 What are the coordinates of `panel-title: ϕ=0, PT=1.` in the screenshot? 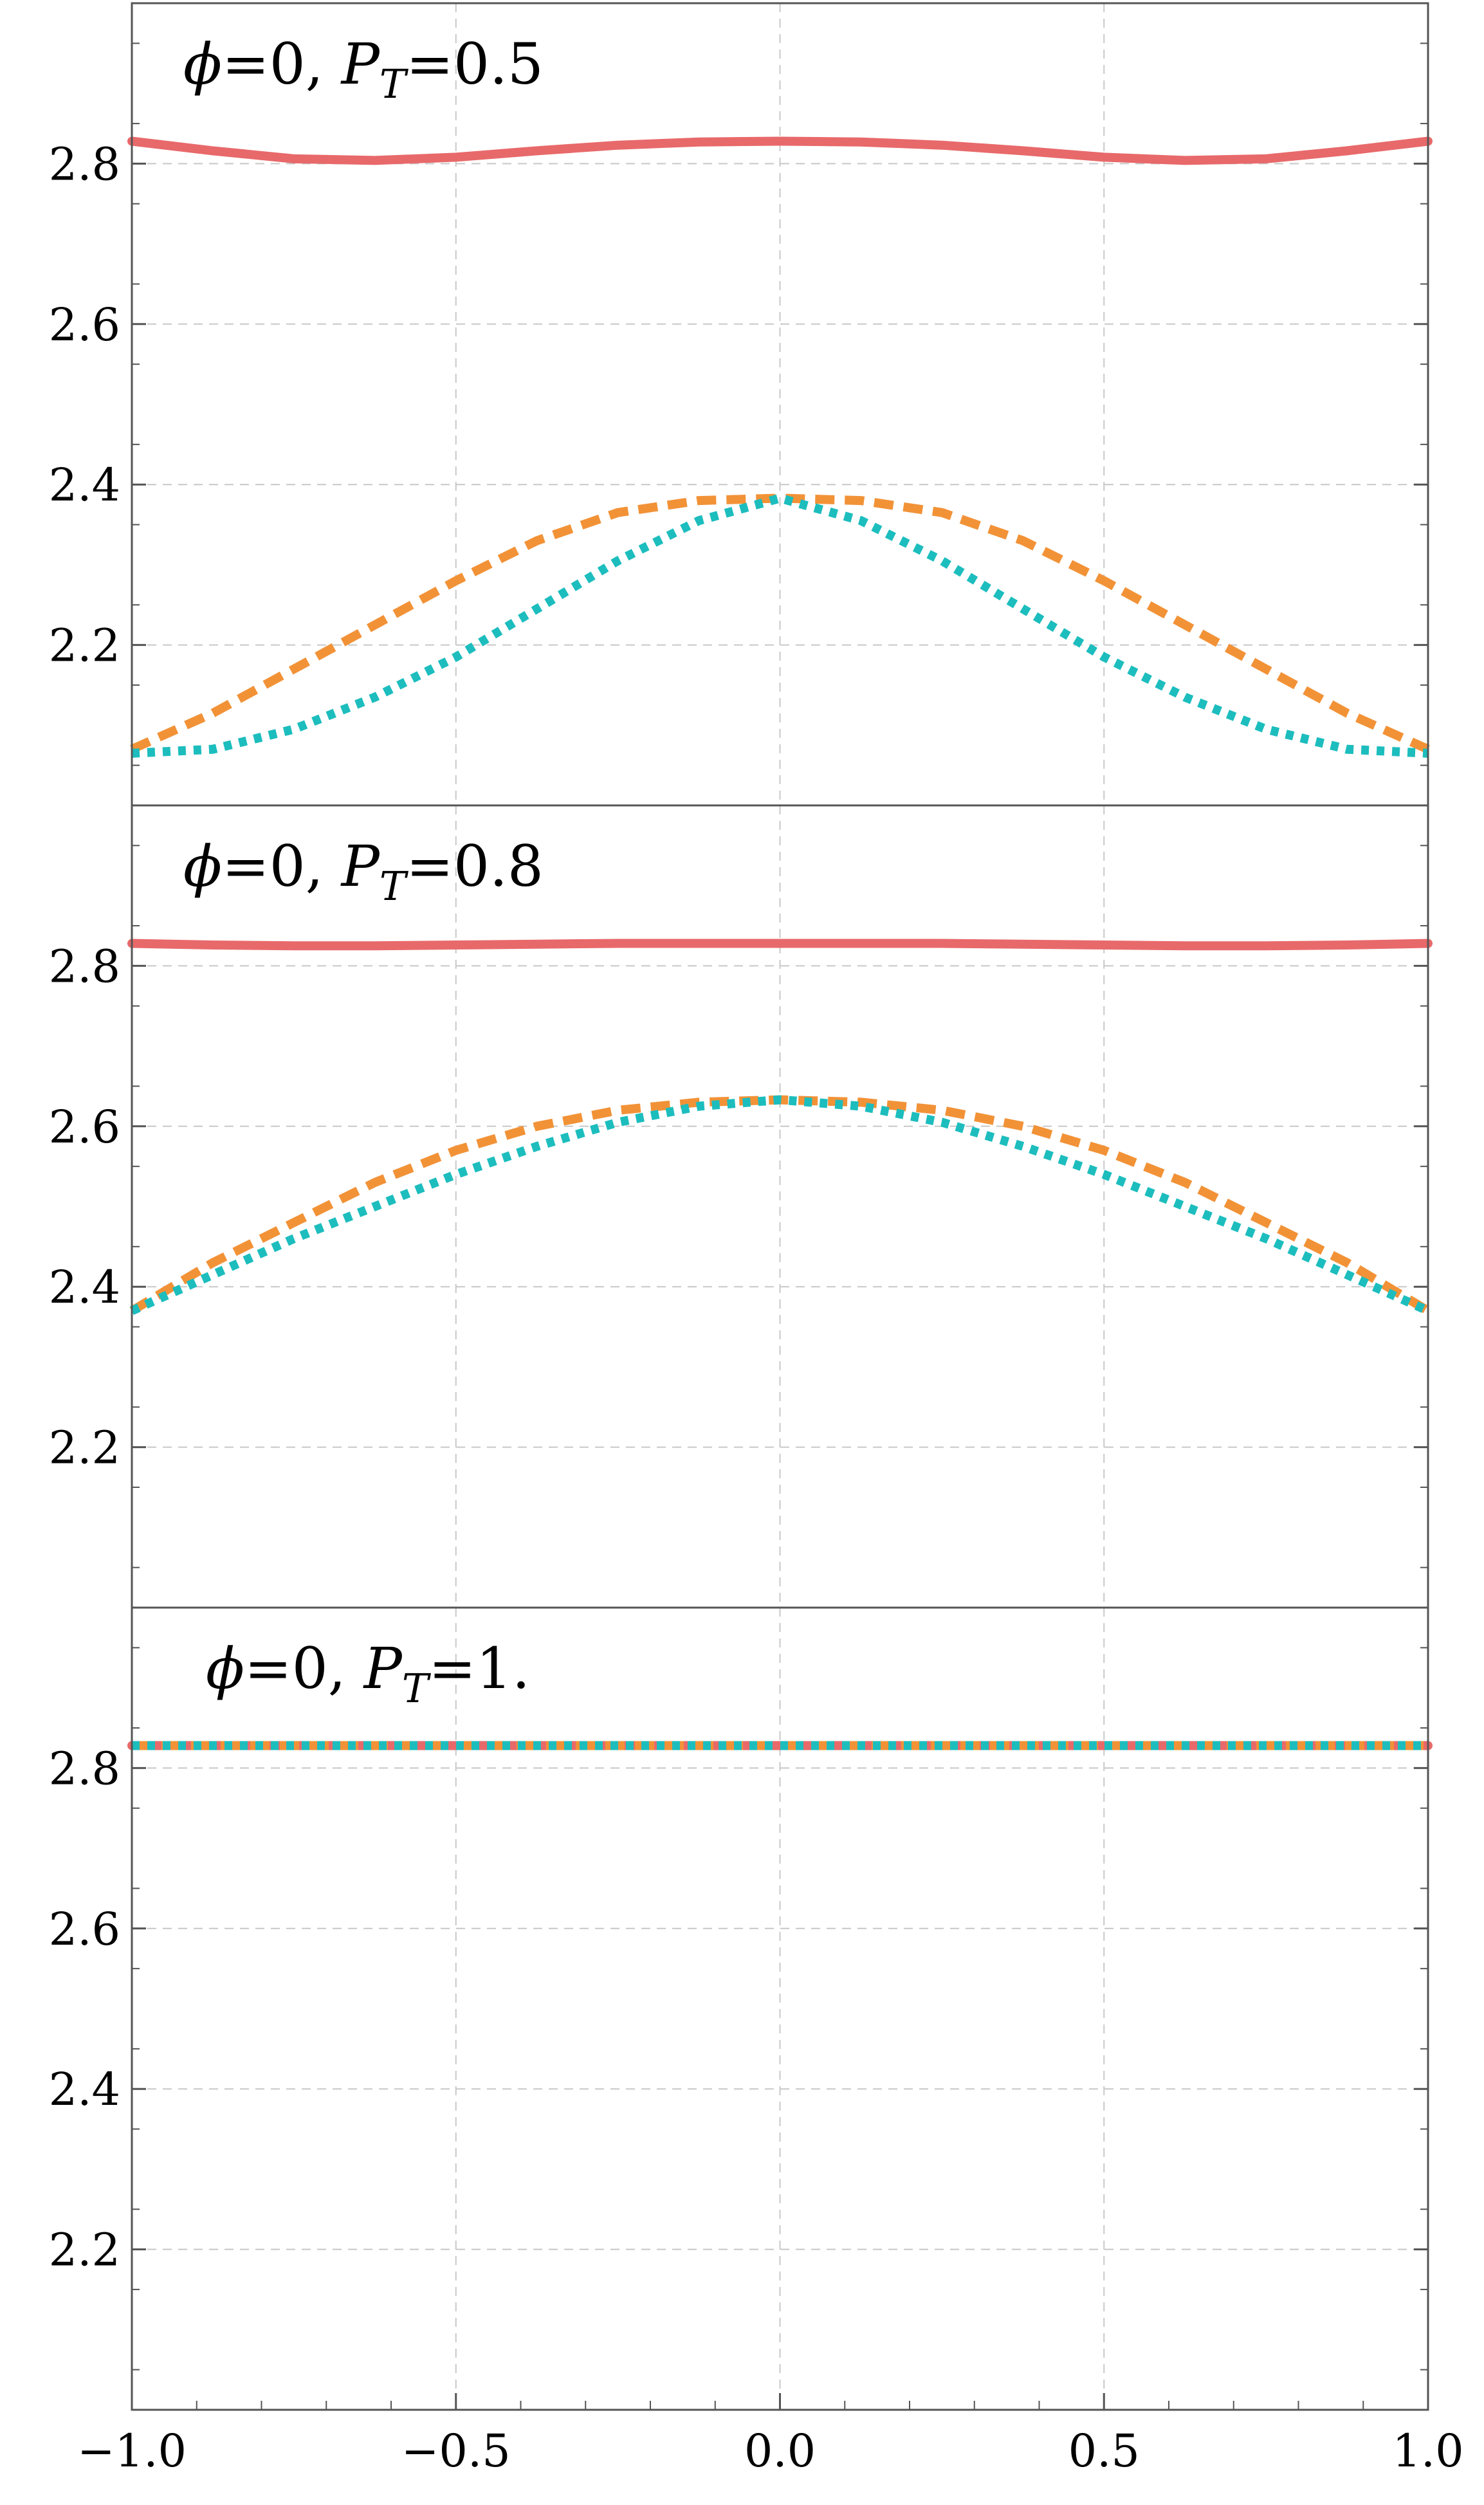 It's located at (368, 1674).